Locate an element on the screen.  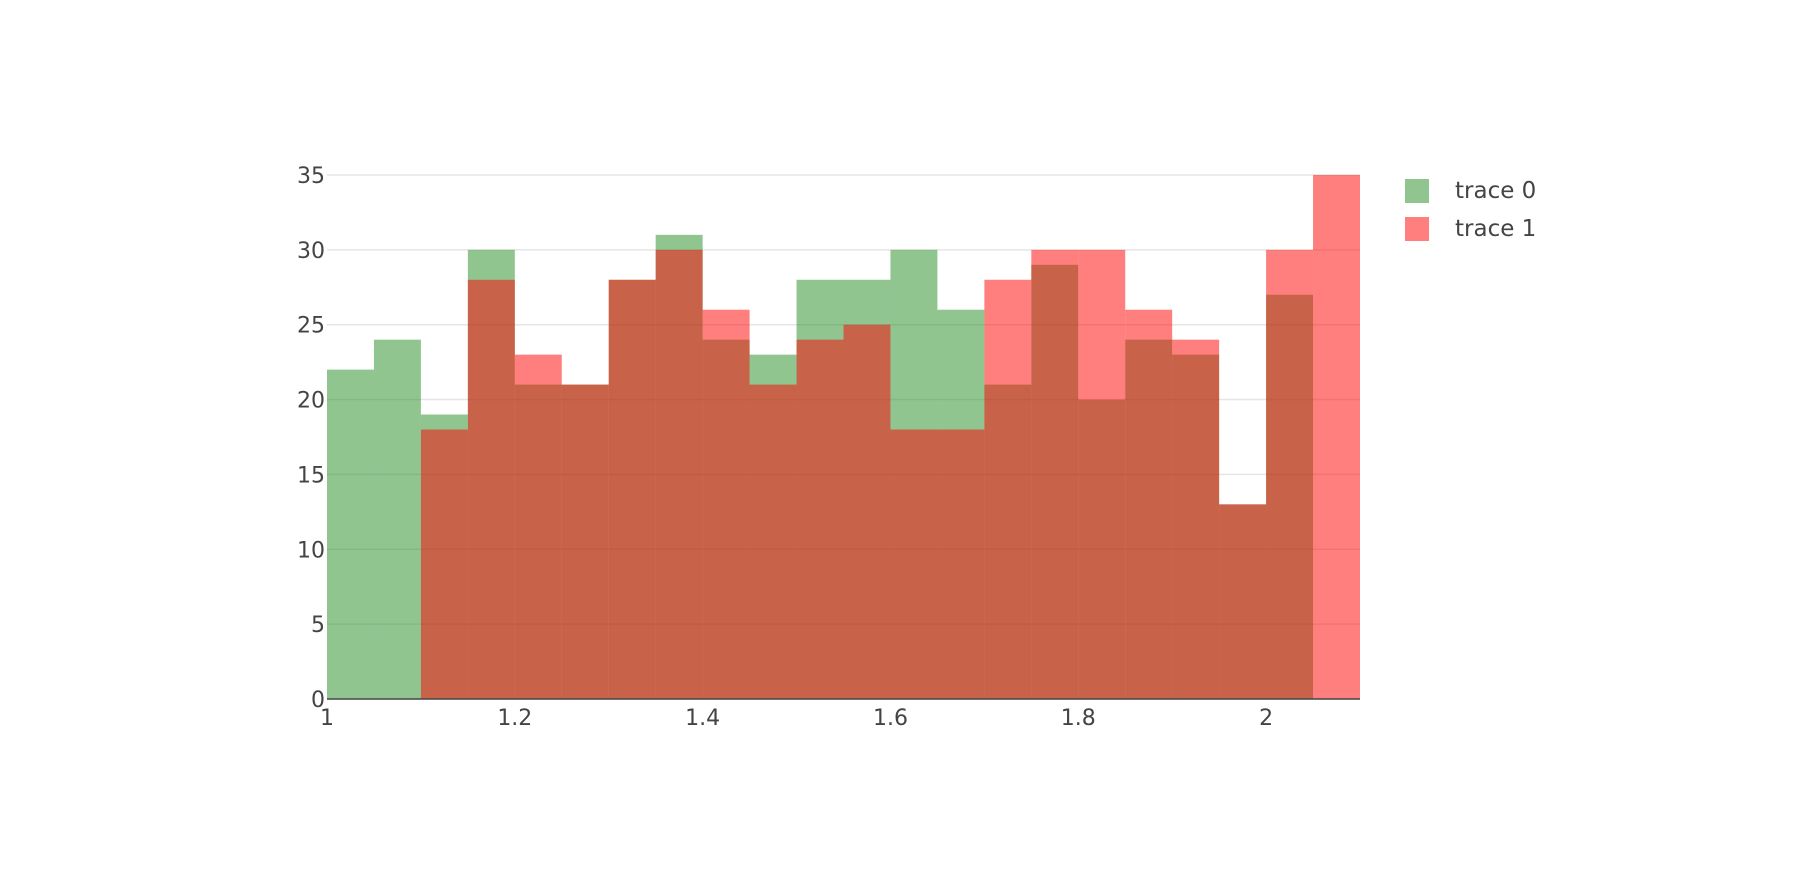
y-tick-label-20: 20 is located at coordinates (311, 401).